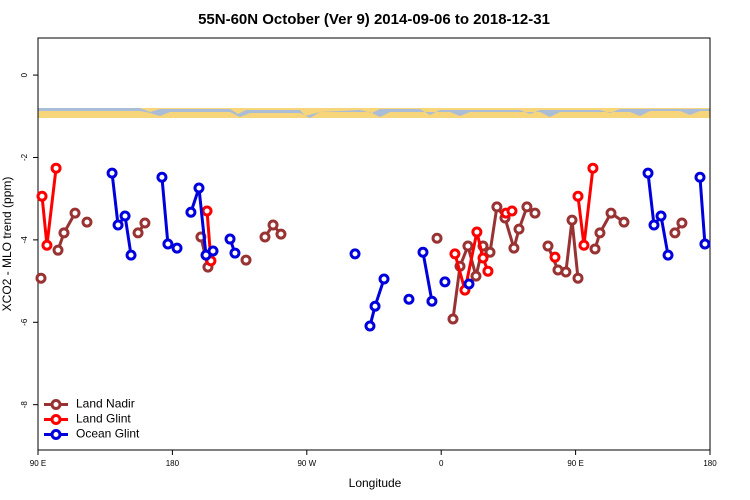 The image size is (750, 500). What do you see at coordinates (24, 240) in the screenshot?
I see `y-tick-label: -4` at bounding box center [24, 240].